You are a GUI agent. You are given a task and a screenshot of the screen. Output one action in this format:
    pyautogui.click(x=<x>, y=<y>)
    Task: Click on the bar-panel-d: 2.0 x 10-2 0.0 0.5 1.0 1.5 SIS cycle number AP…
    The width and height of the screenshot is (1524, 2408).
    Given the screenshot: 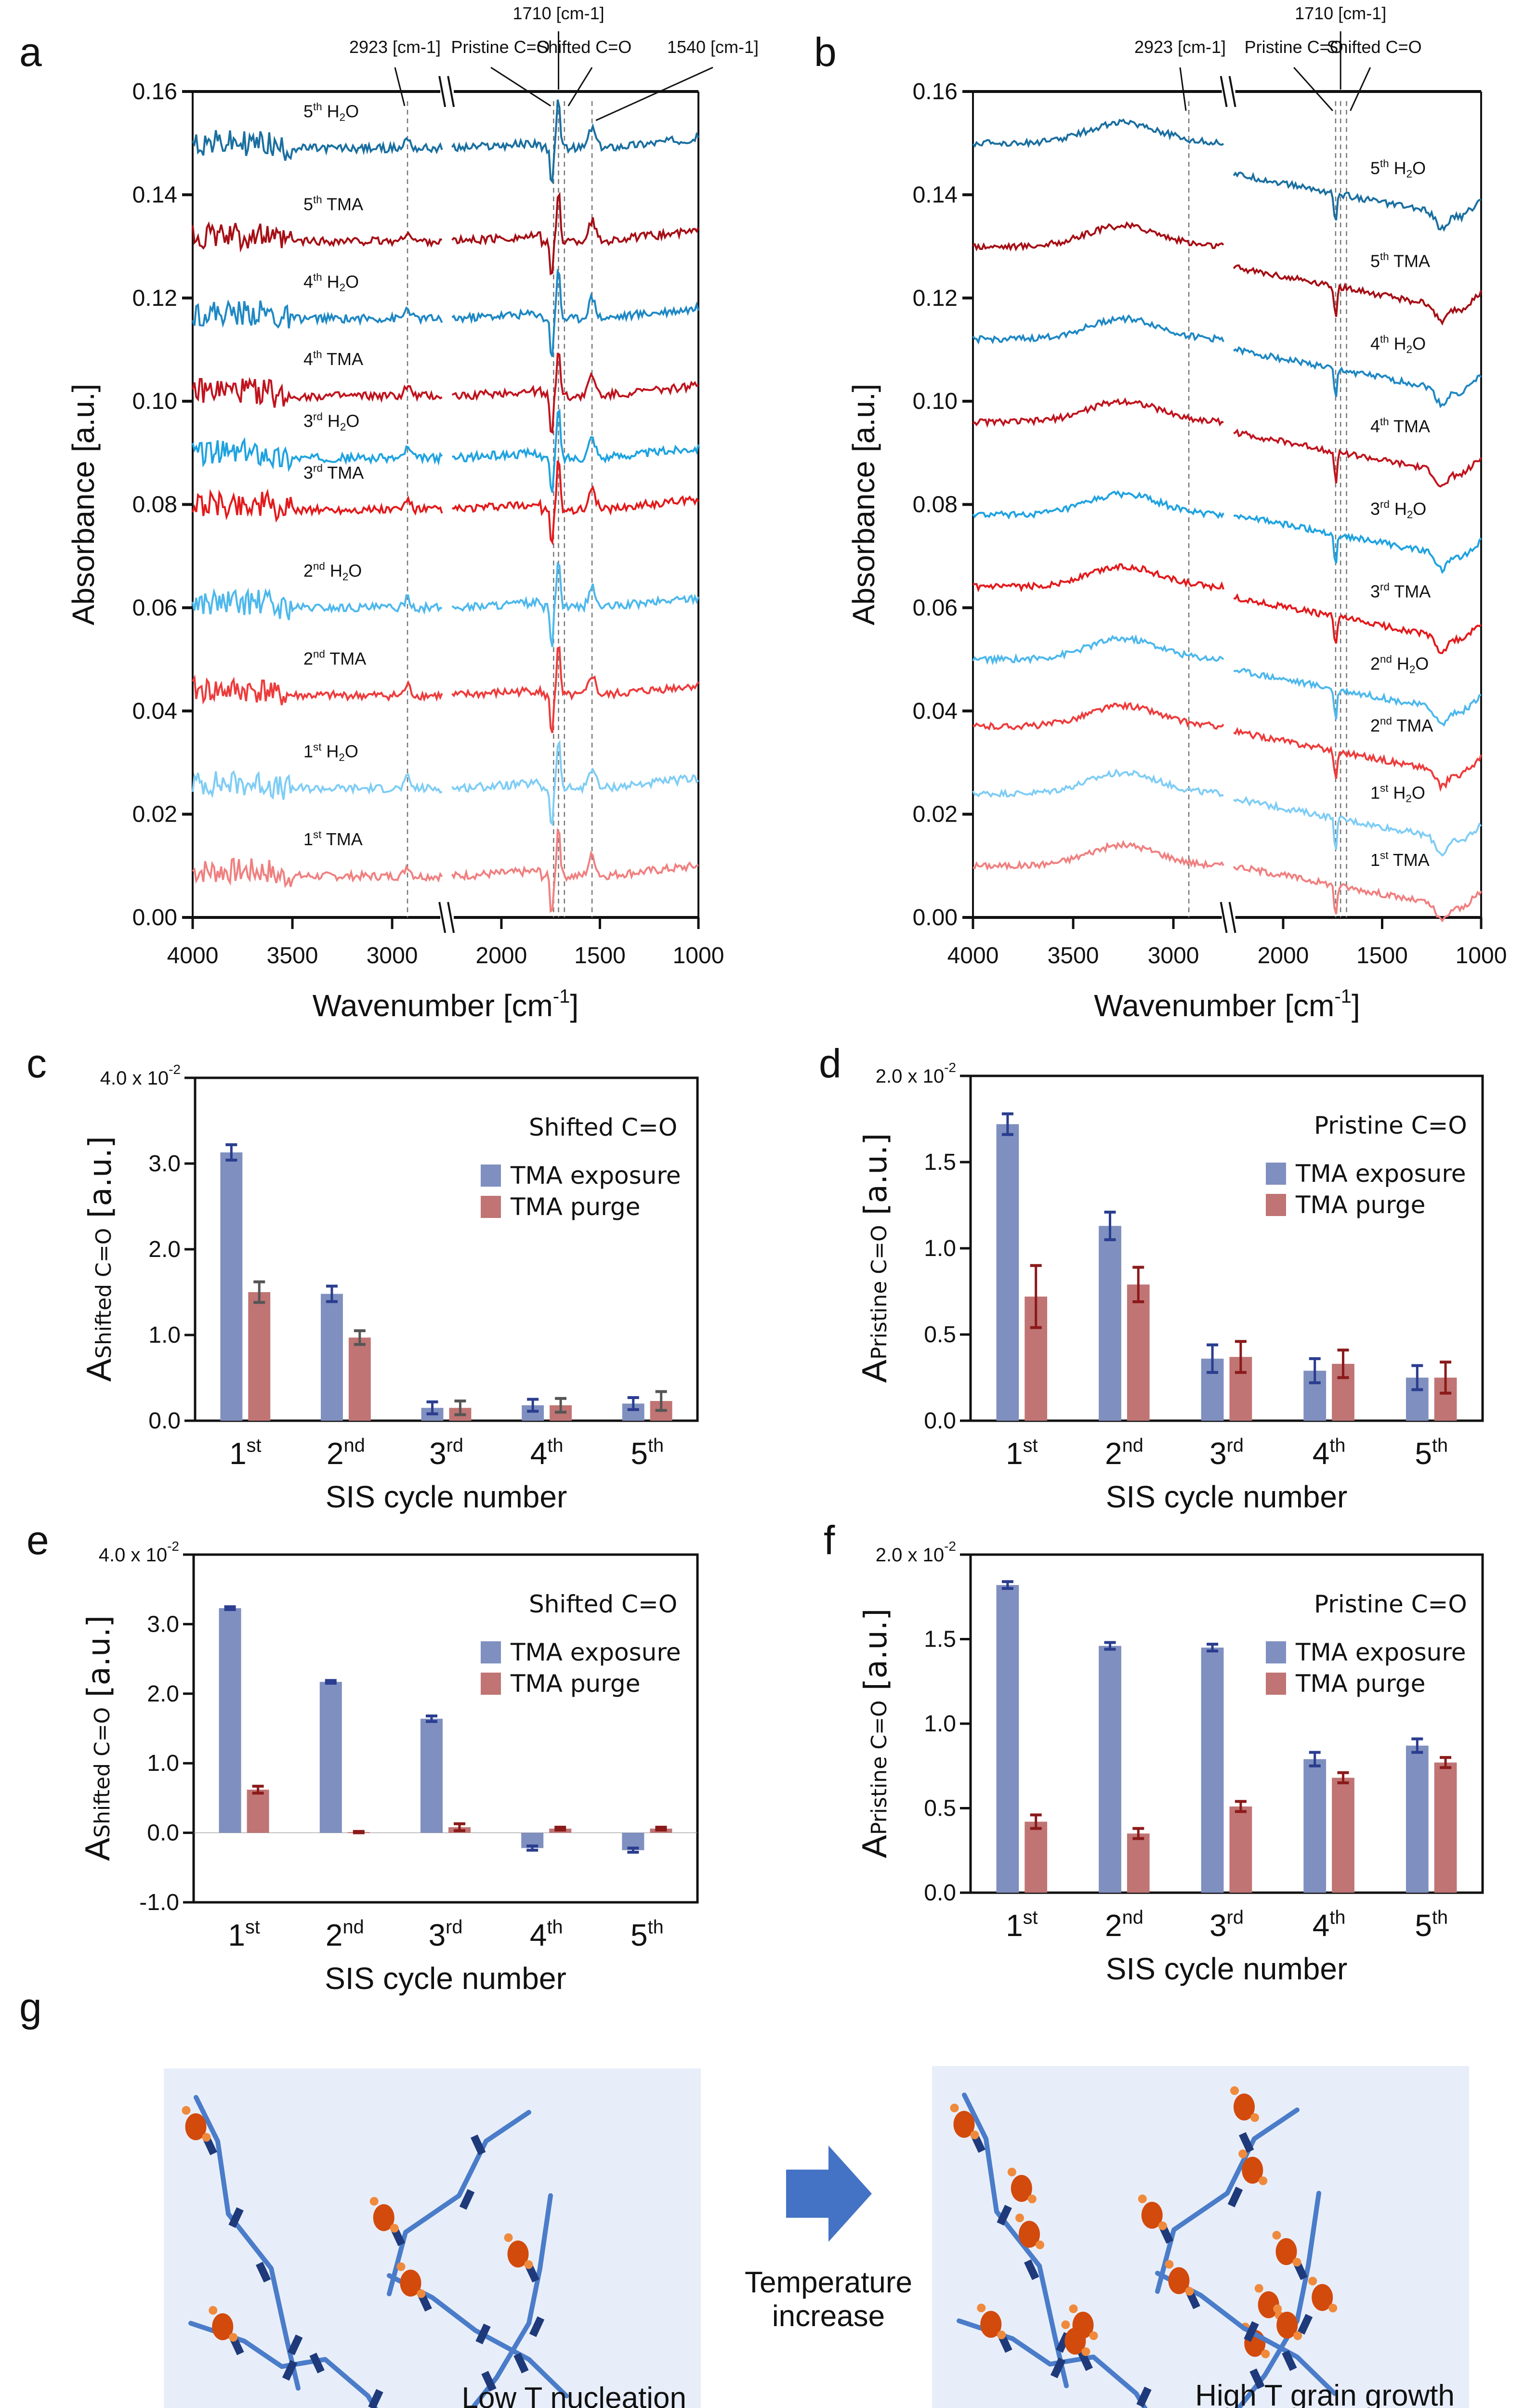 What is the action you would take?
    pyautogui.click(x=1169, y=1287)
    